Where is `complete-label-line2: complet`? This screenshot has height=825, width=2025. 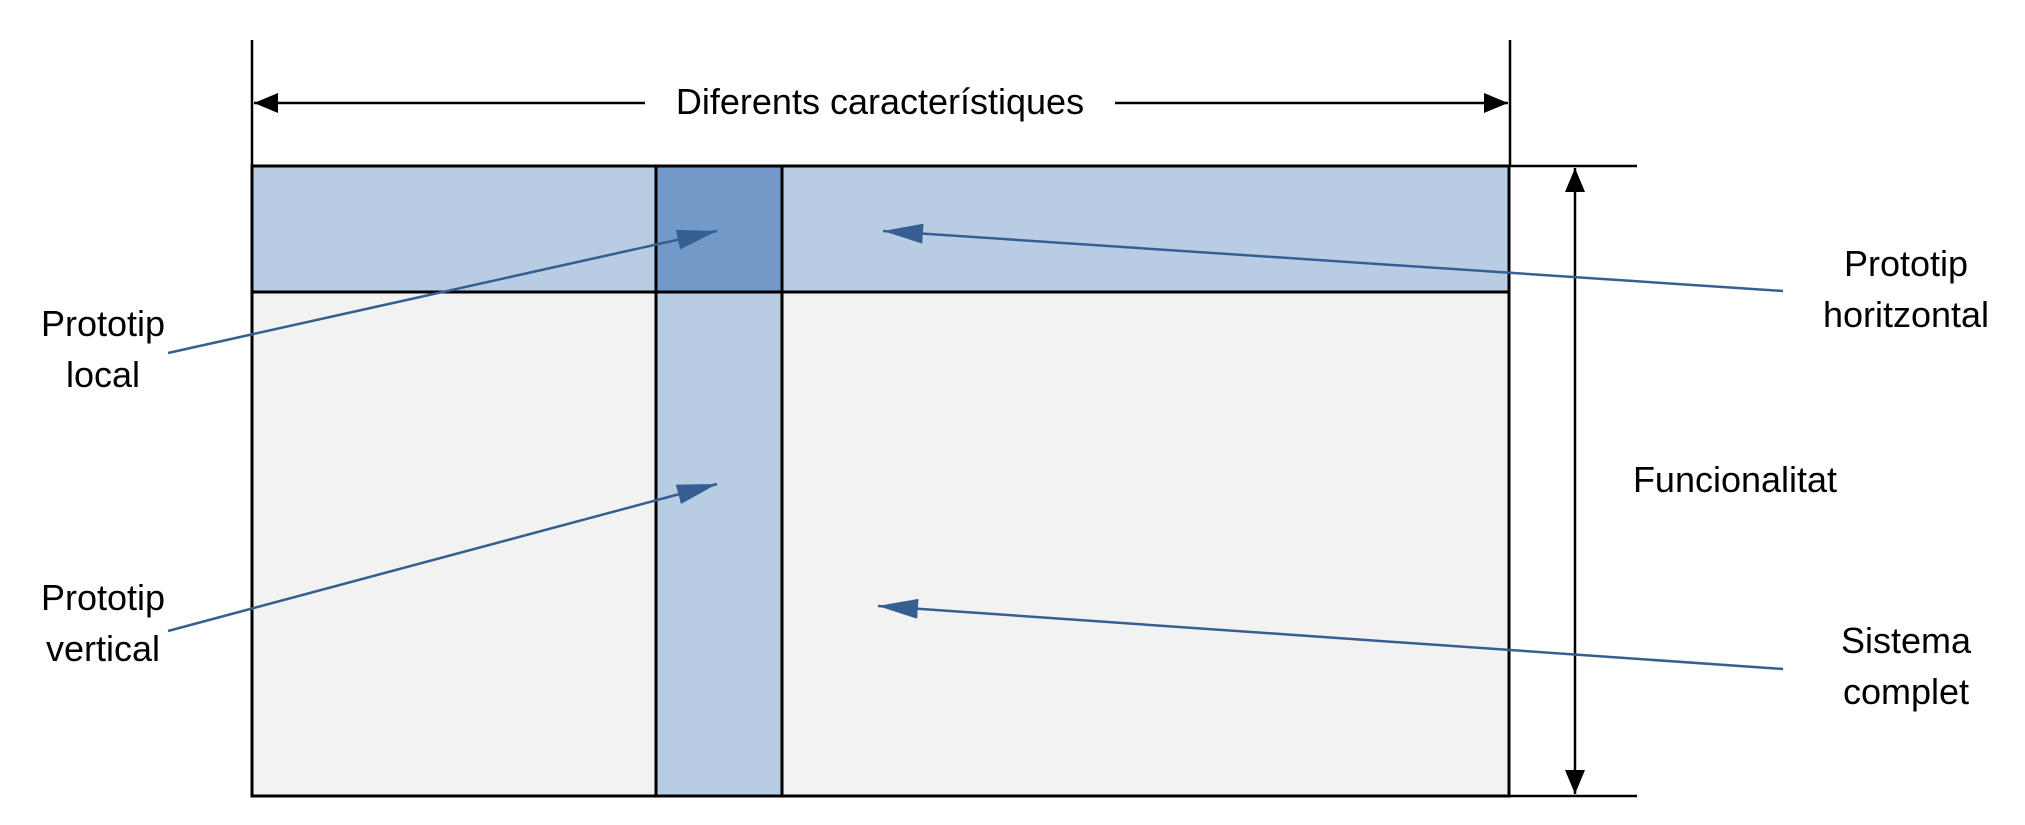 complete-label-line2: complet is located at coordinates (1906, 691).